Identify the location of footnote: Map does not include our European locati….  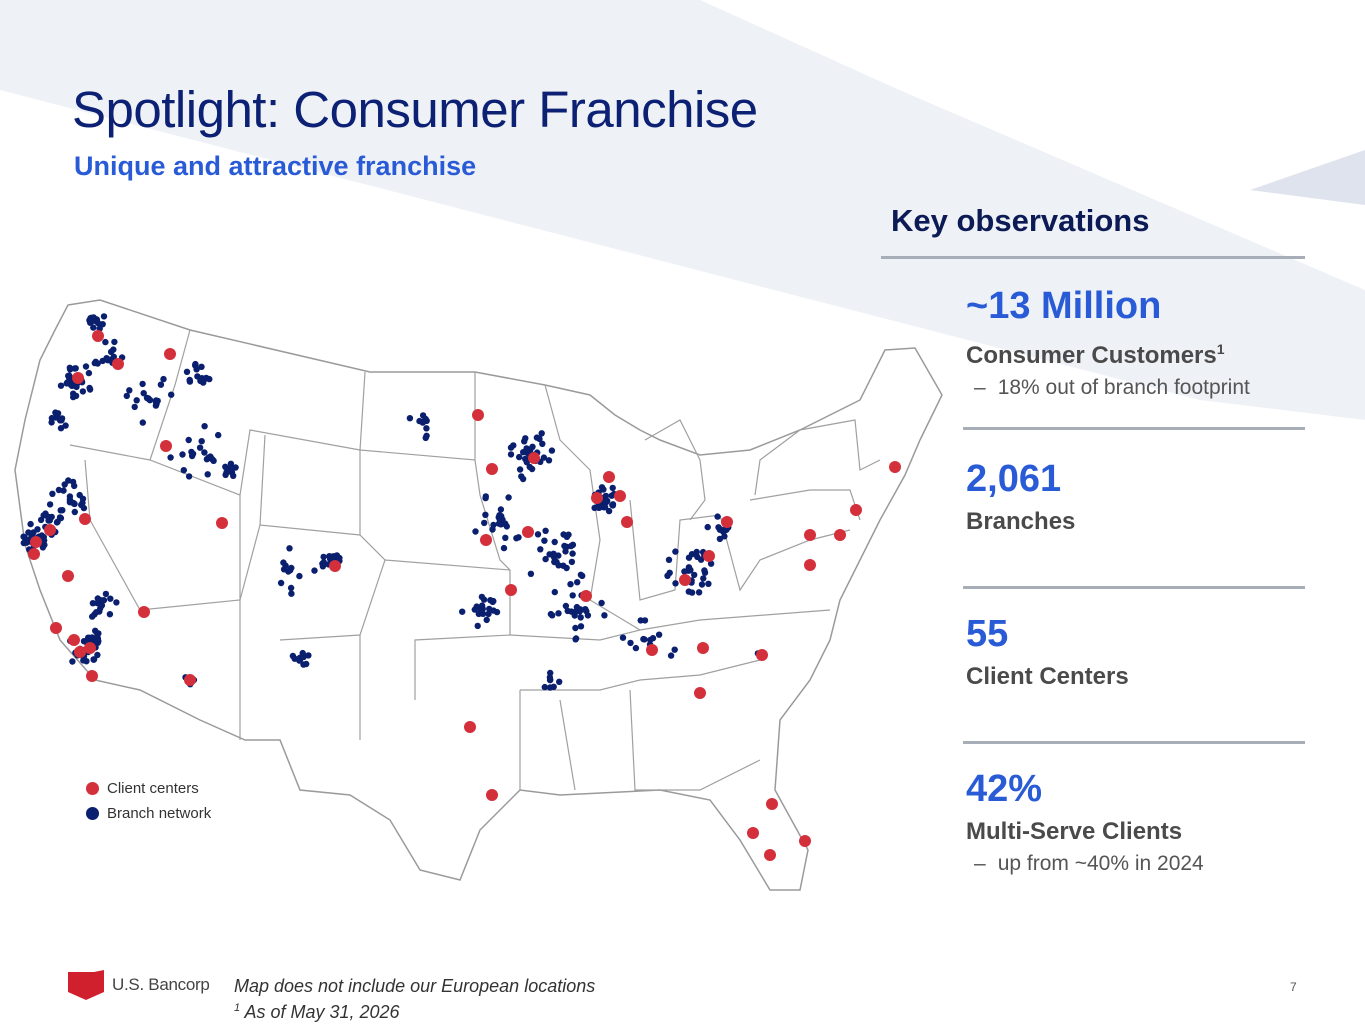
(414, 999).